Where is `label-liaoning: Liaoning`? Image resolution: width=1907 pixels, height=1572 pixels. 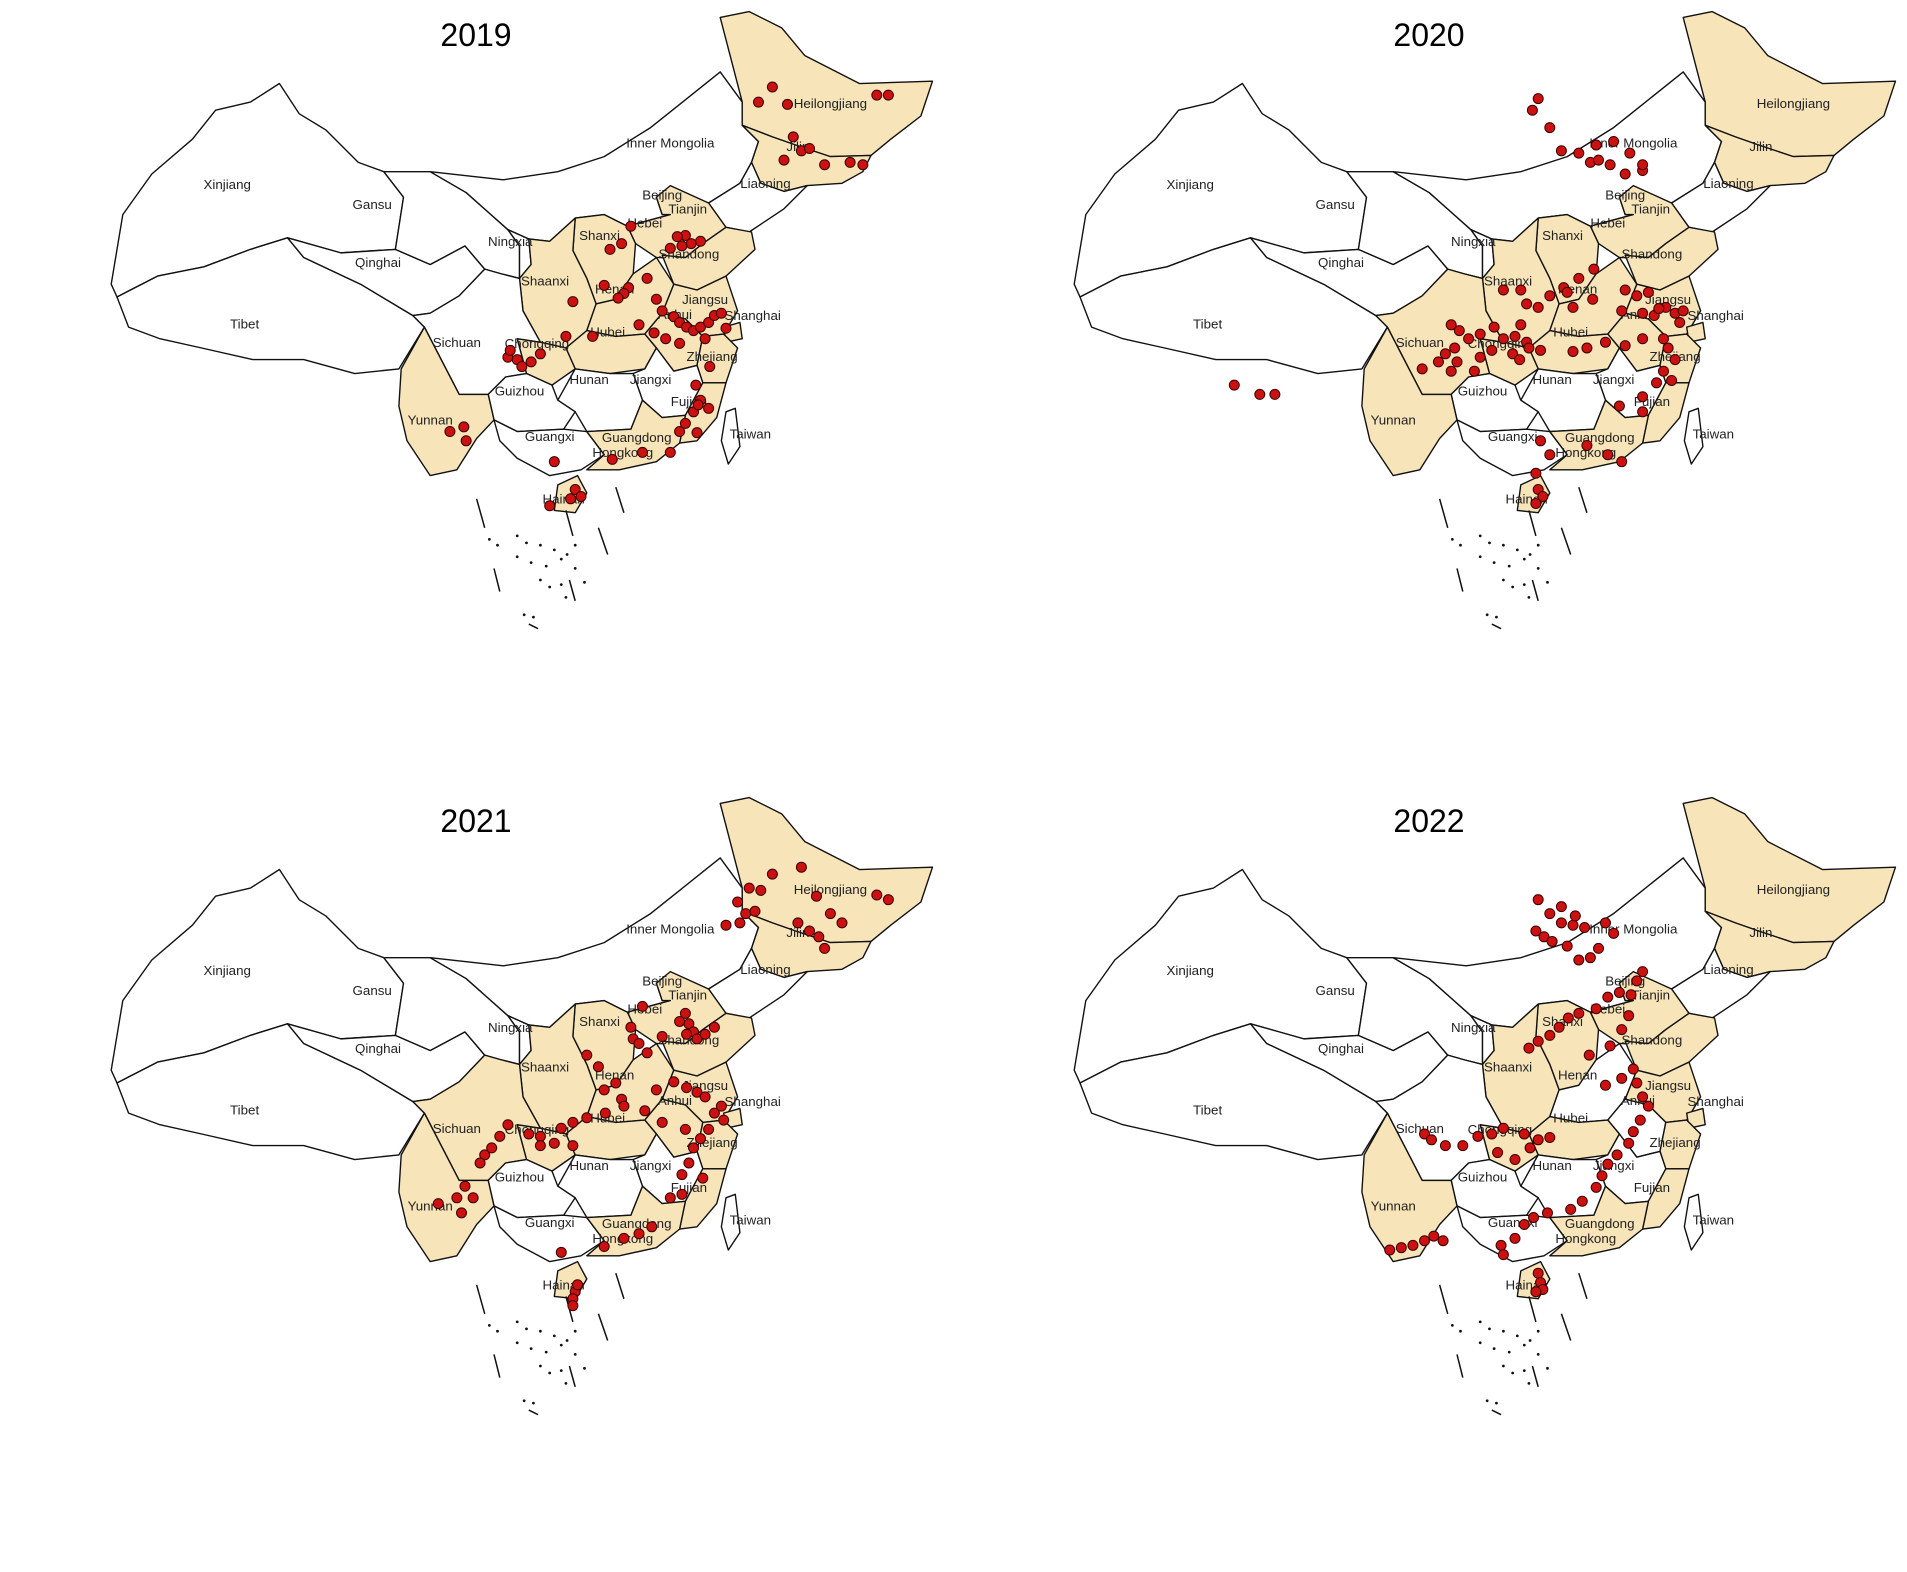 label-liaoning: Liaoning is located at coordinates (765, 969).